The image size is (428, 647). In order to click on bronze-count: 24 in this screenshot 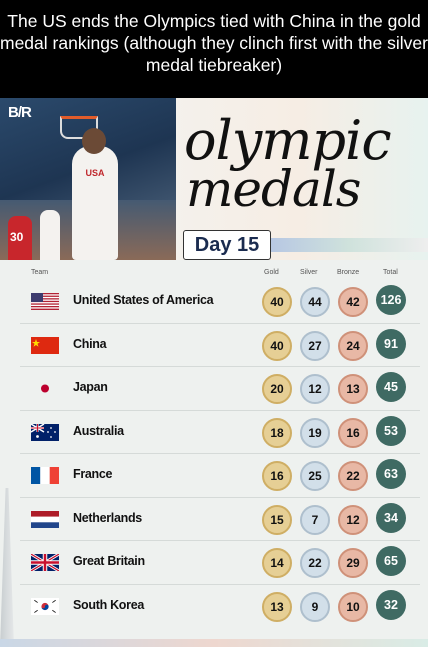, I will do `click(353, 345)`.